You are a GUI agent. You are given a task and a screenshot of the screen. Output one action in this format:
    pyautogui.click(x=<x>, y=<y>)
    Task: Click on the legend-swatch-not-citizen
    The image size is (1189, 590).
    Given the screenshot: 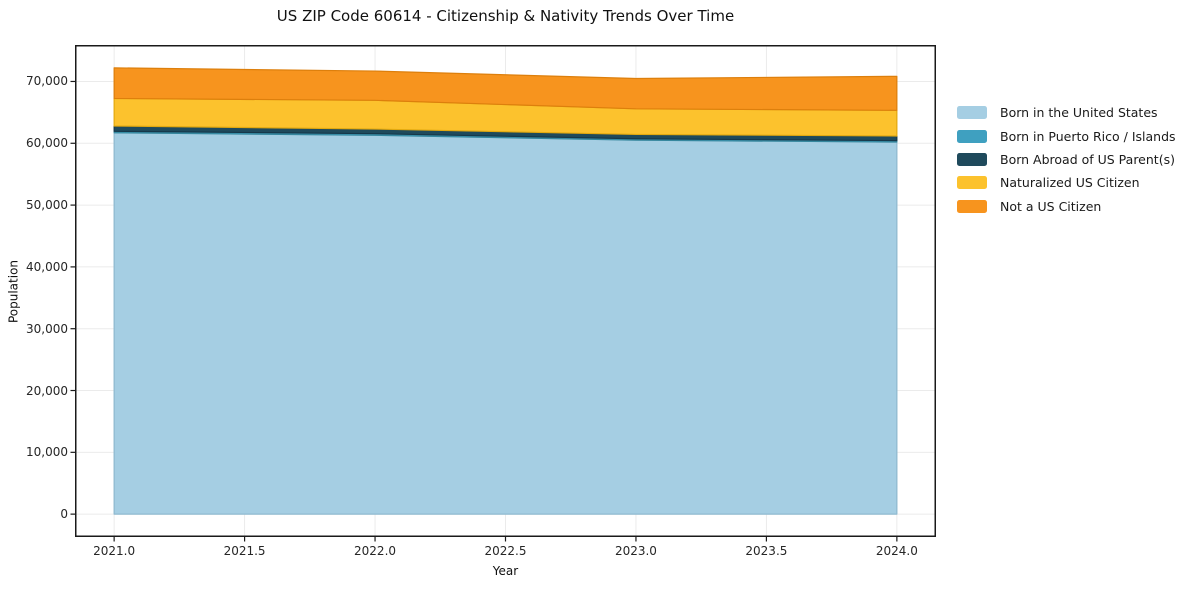 What is the action you would take?
    pyautogui.click(x=972, y=206)
    